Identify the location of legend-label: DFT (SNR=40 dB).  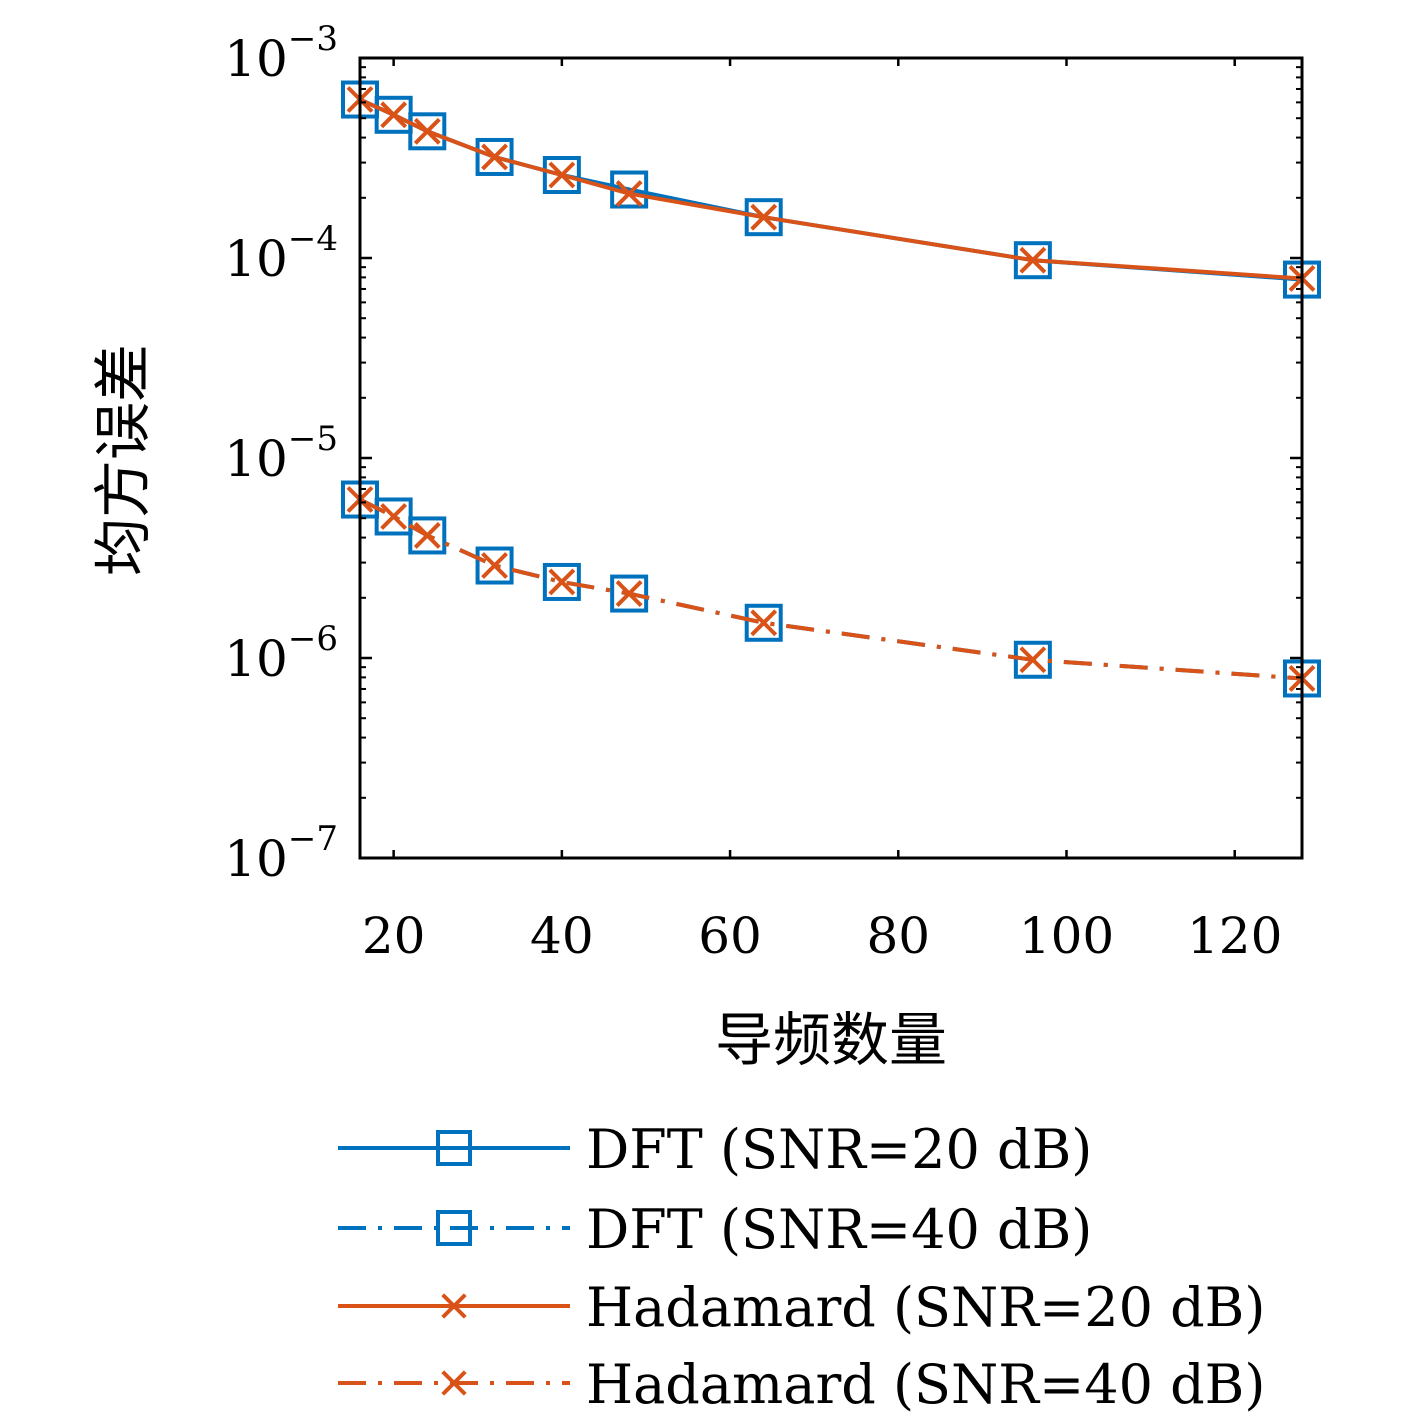
(839, 1229).